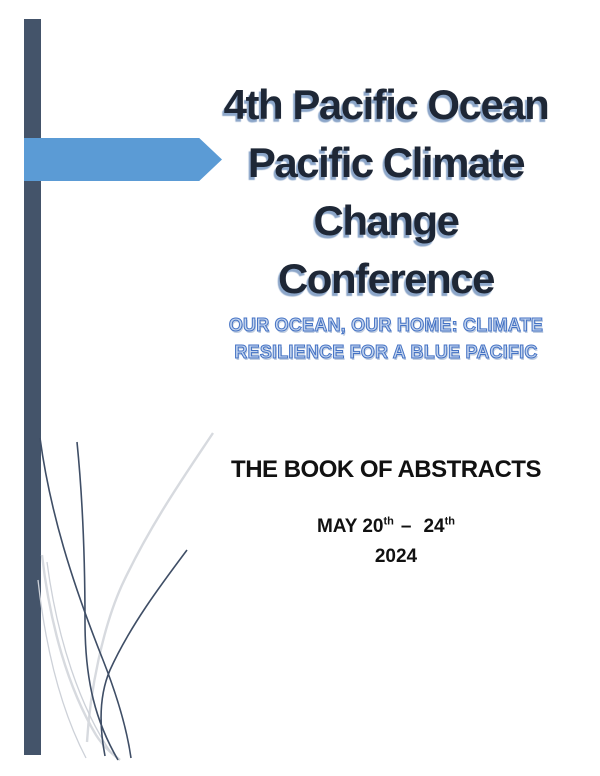 Image resolution: width=600 pixels, height=776 pixels. What do you see at coordinates (32, 387) in the screenshot?
I see `vertical-accent-bar` at bounding box center [32, 387].